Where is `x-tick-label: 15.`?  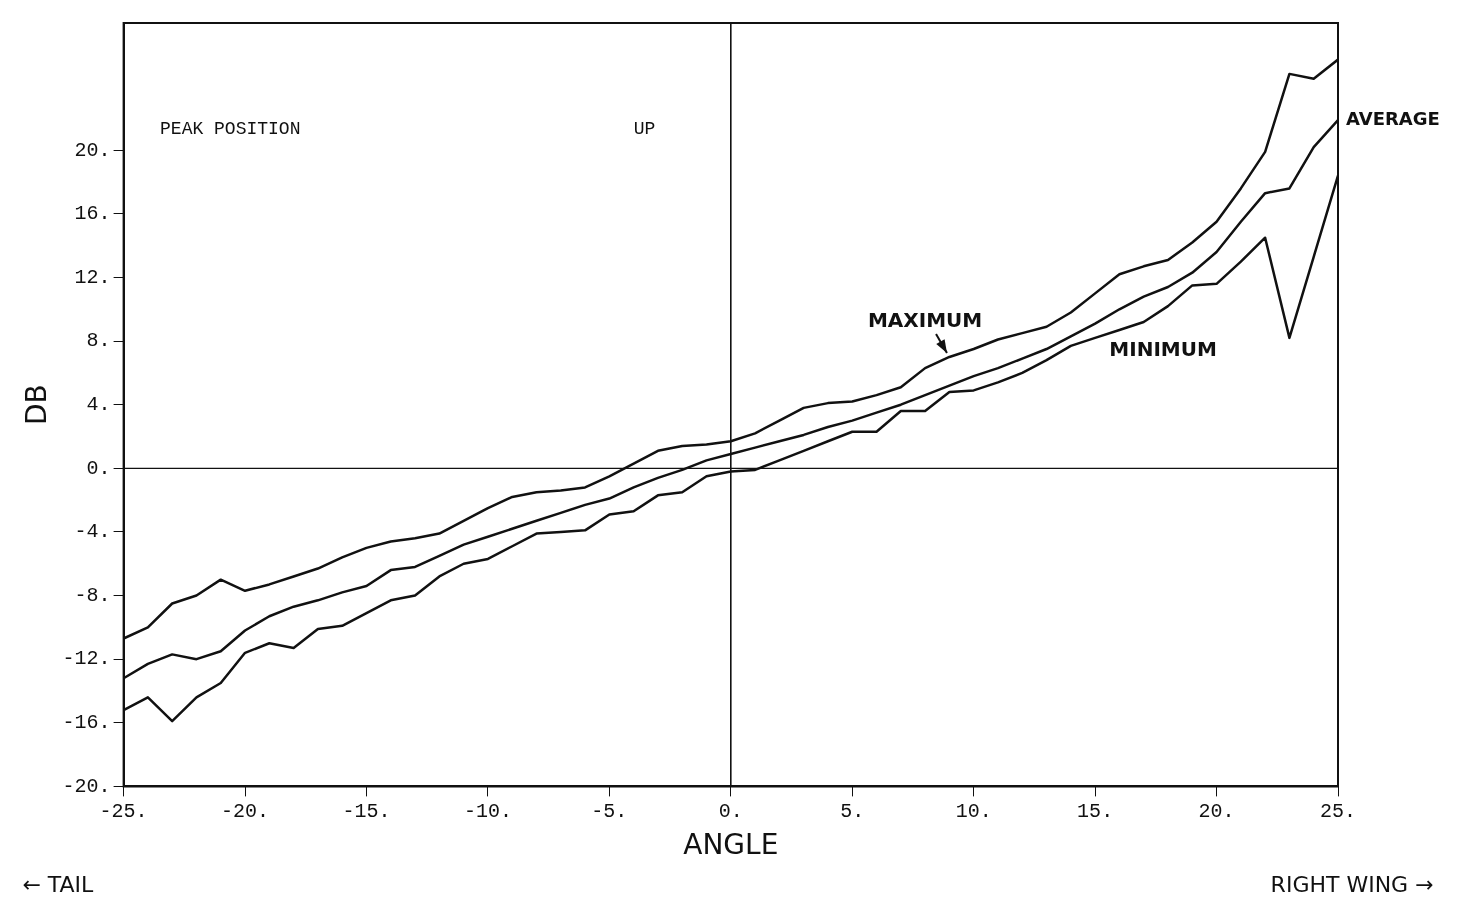
x-tick-label: 15. is located at coordinates (1095, 811).